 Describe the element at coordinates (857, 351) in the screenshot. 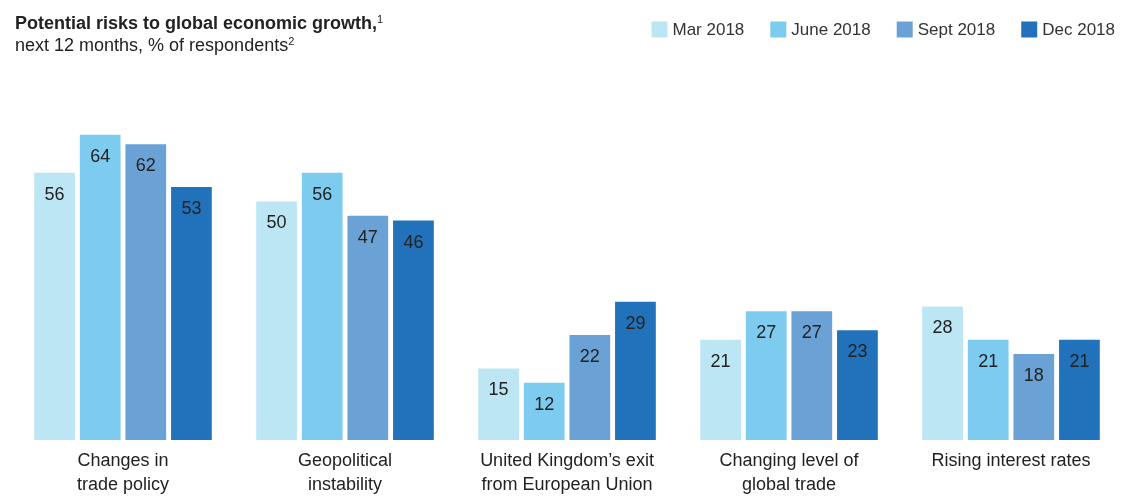

I see `data-label: 23` at that location.